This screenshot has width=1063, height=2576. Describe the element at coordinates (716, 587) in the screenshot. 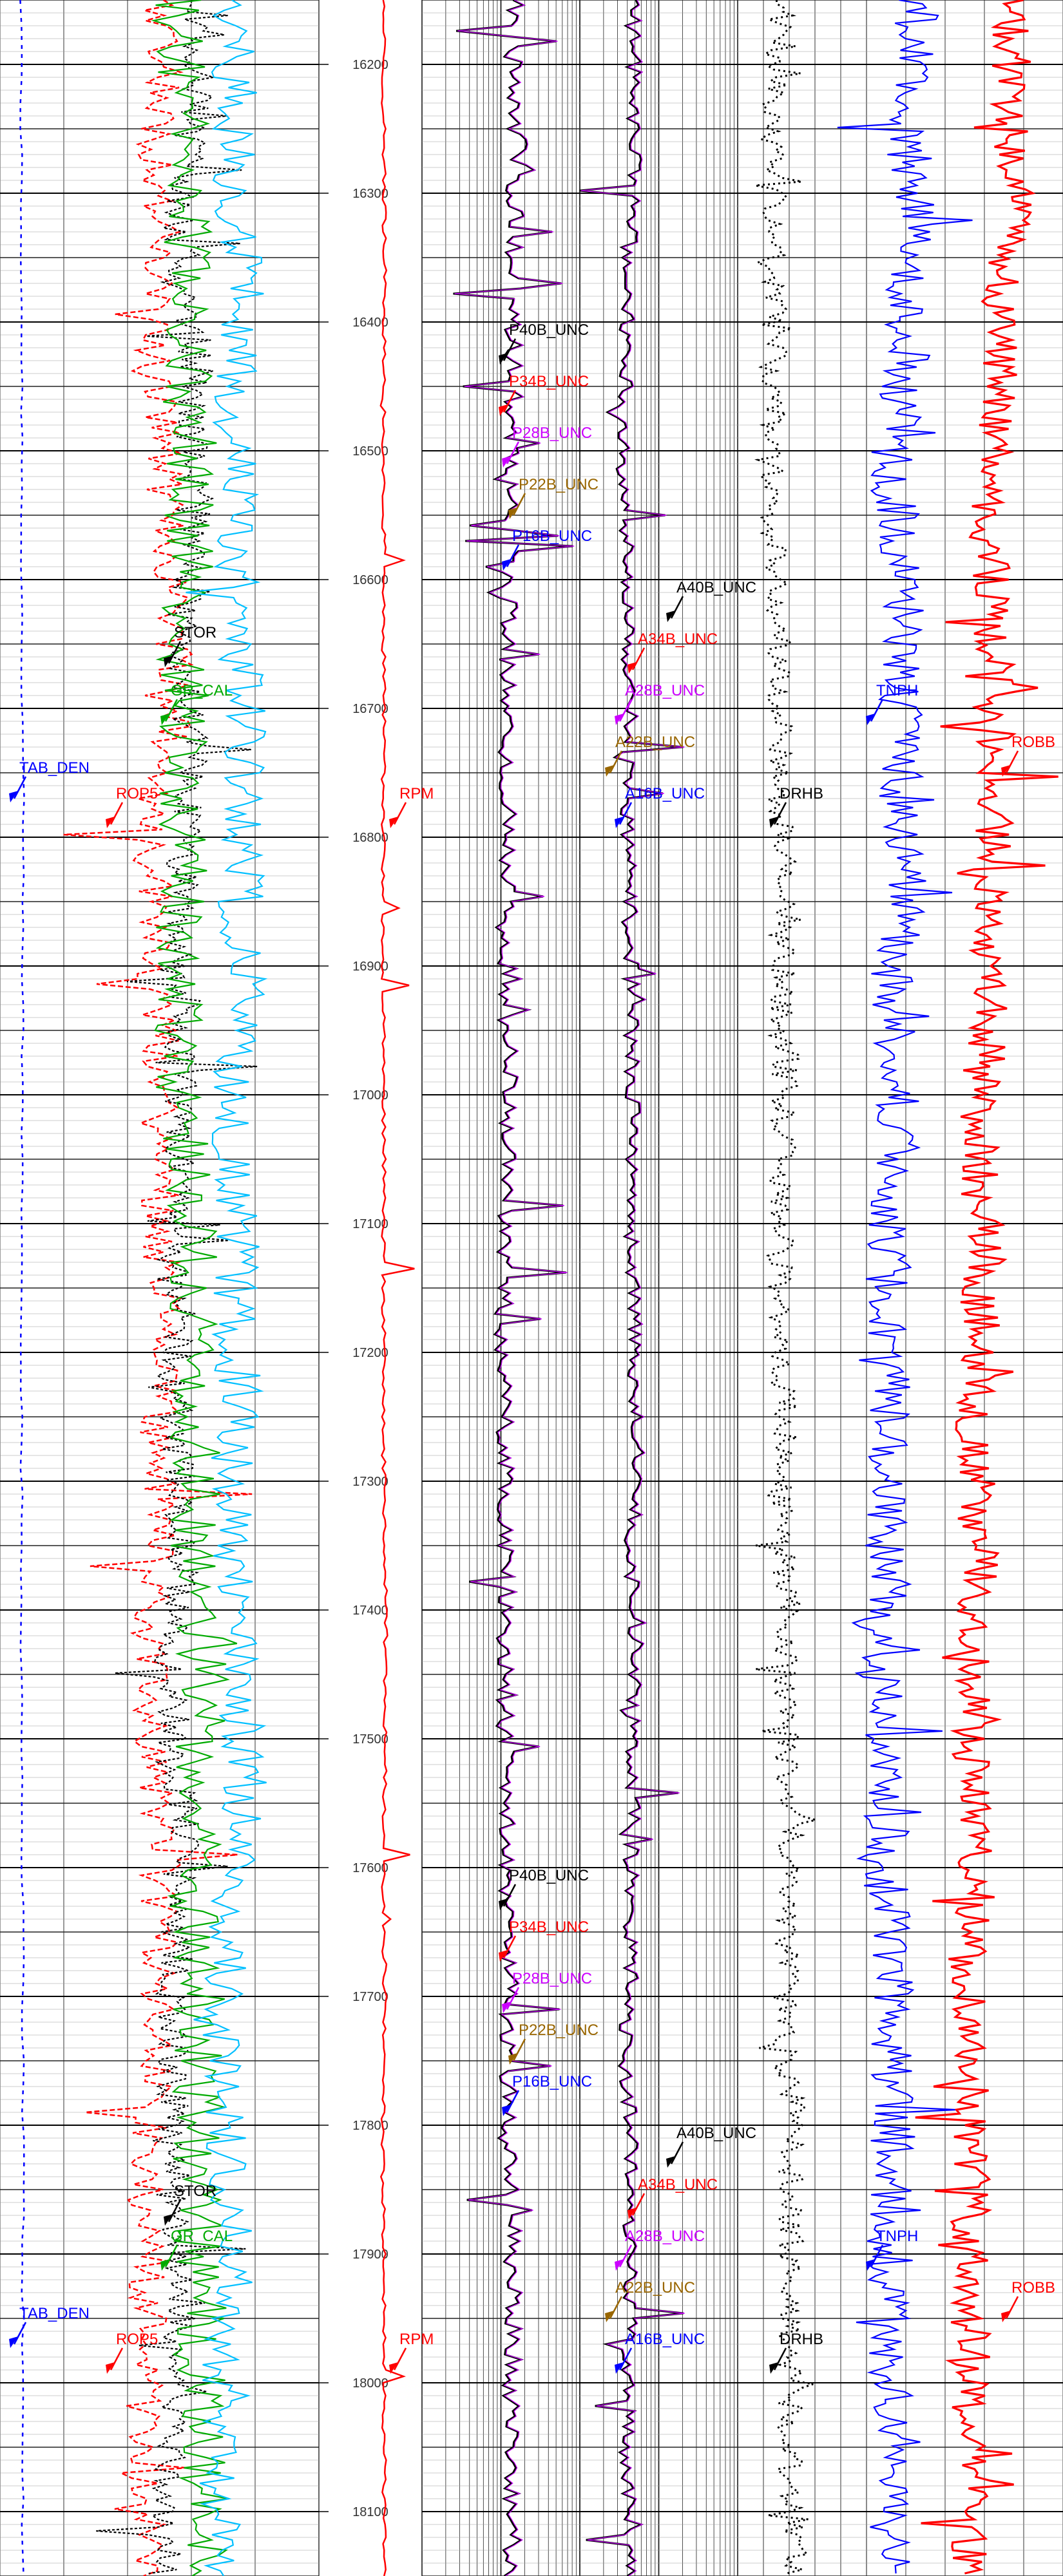

I see `curve-label: A40B_UNC` at that location.